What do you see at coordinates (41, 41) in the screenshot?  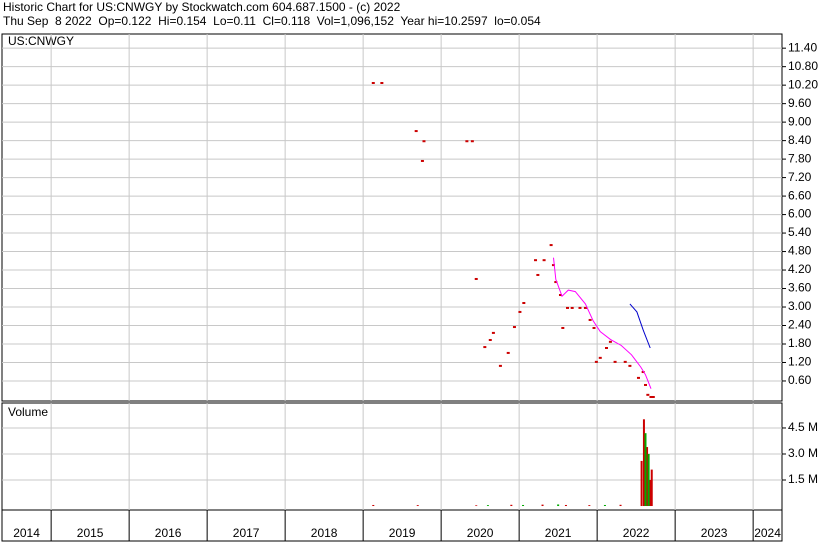 I see `price-title: US:CNWGY` at bounding box center [41, 41].